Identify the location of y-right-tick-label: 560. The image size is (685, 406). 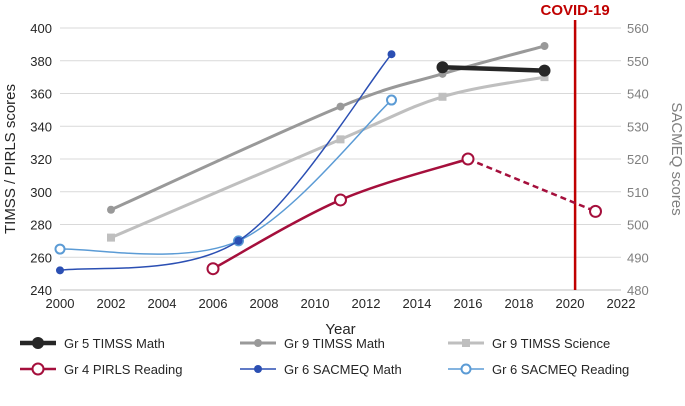
(638, 28).